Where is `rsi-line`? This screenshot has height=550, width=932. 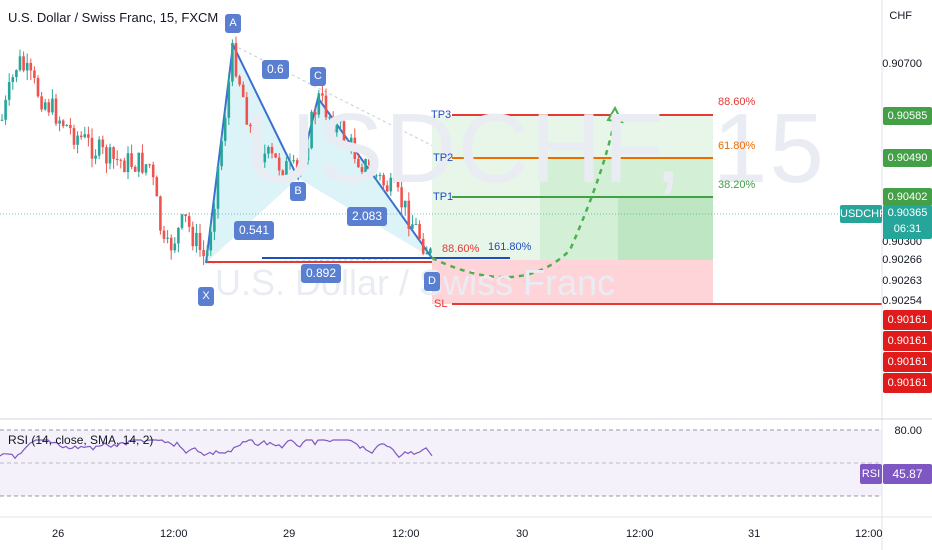
rsi-line is located at coordinates (216, 449).